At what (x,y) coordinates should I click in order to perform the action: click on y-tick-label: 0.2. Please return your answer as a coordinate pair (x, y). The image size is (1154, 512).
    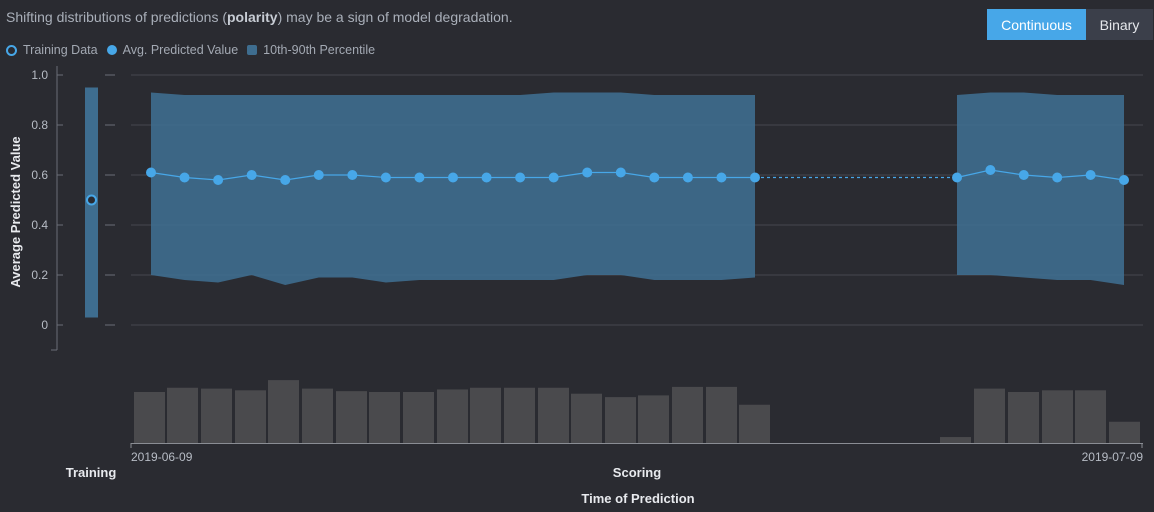
    Looking at the image, I should click on (39, 275).